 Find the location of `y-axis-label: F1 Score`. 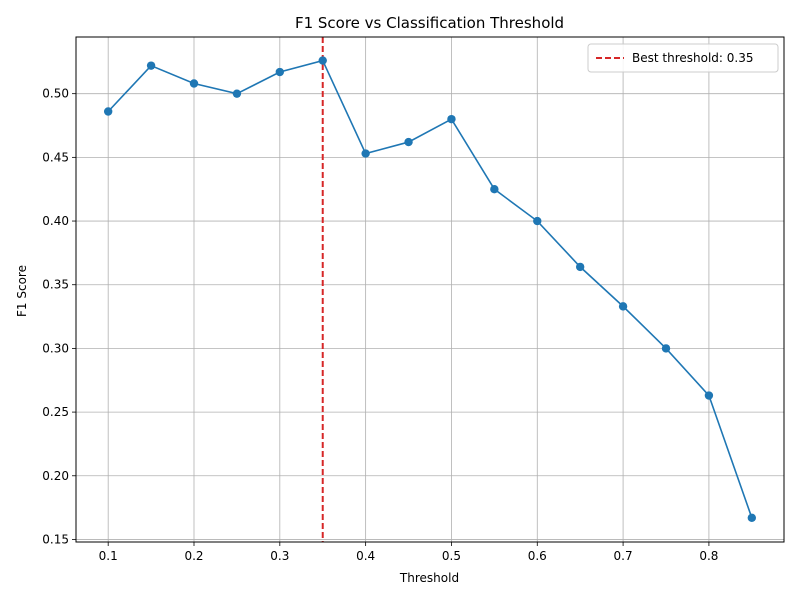

y-axis-label: F1 Score is located at coordinates (22, 291).